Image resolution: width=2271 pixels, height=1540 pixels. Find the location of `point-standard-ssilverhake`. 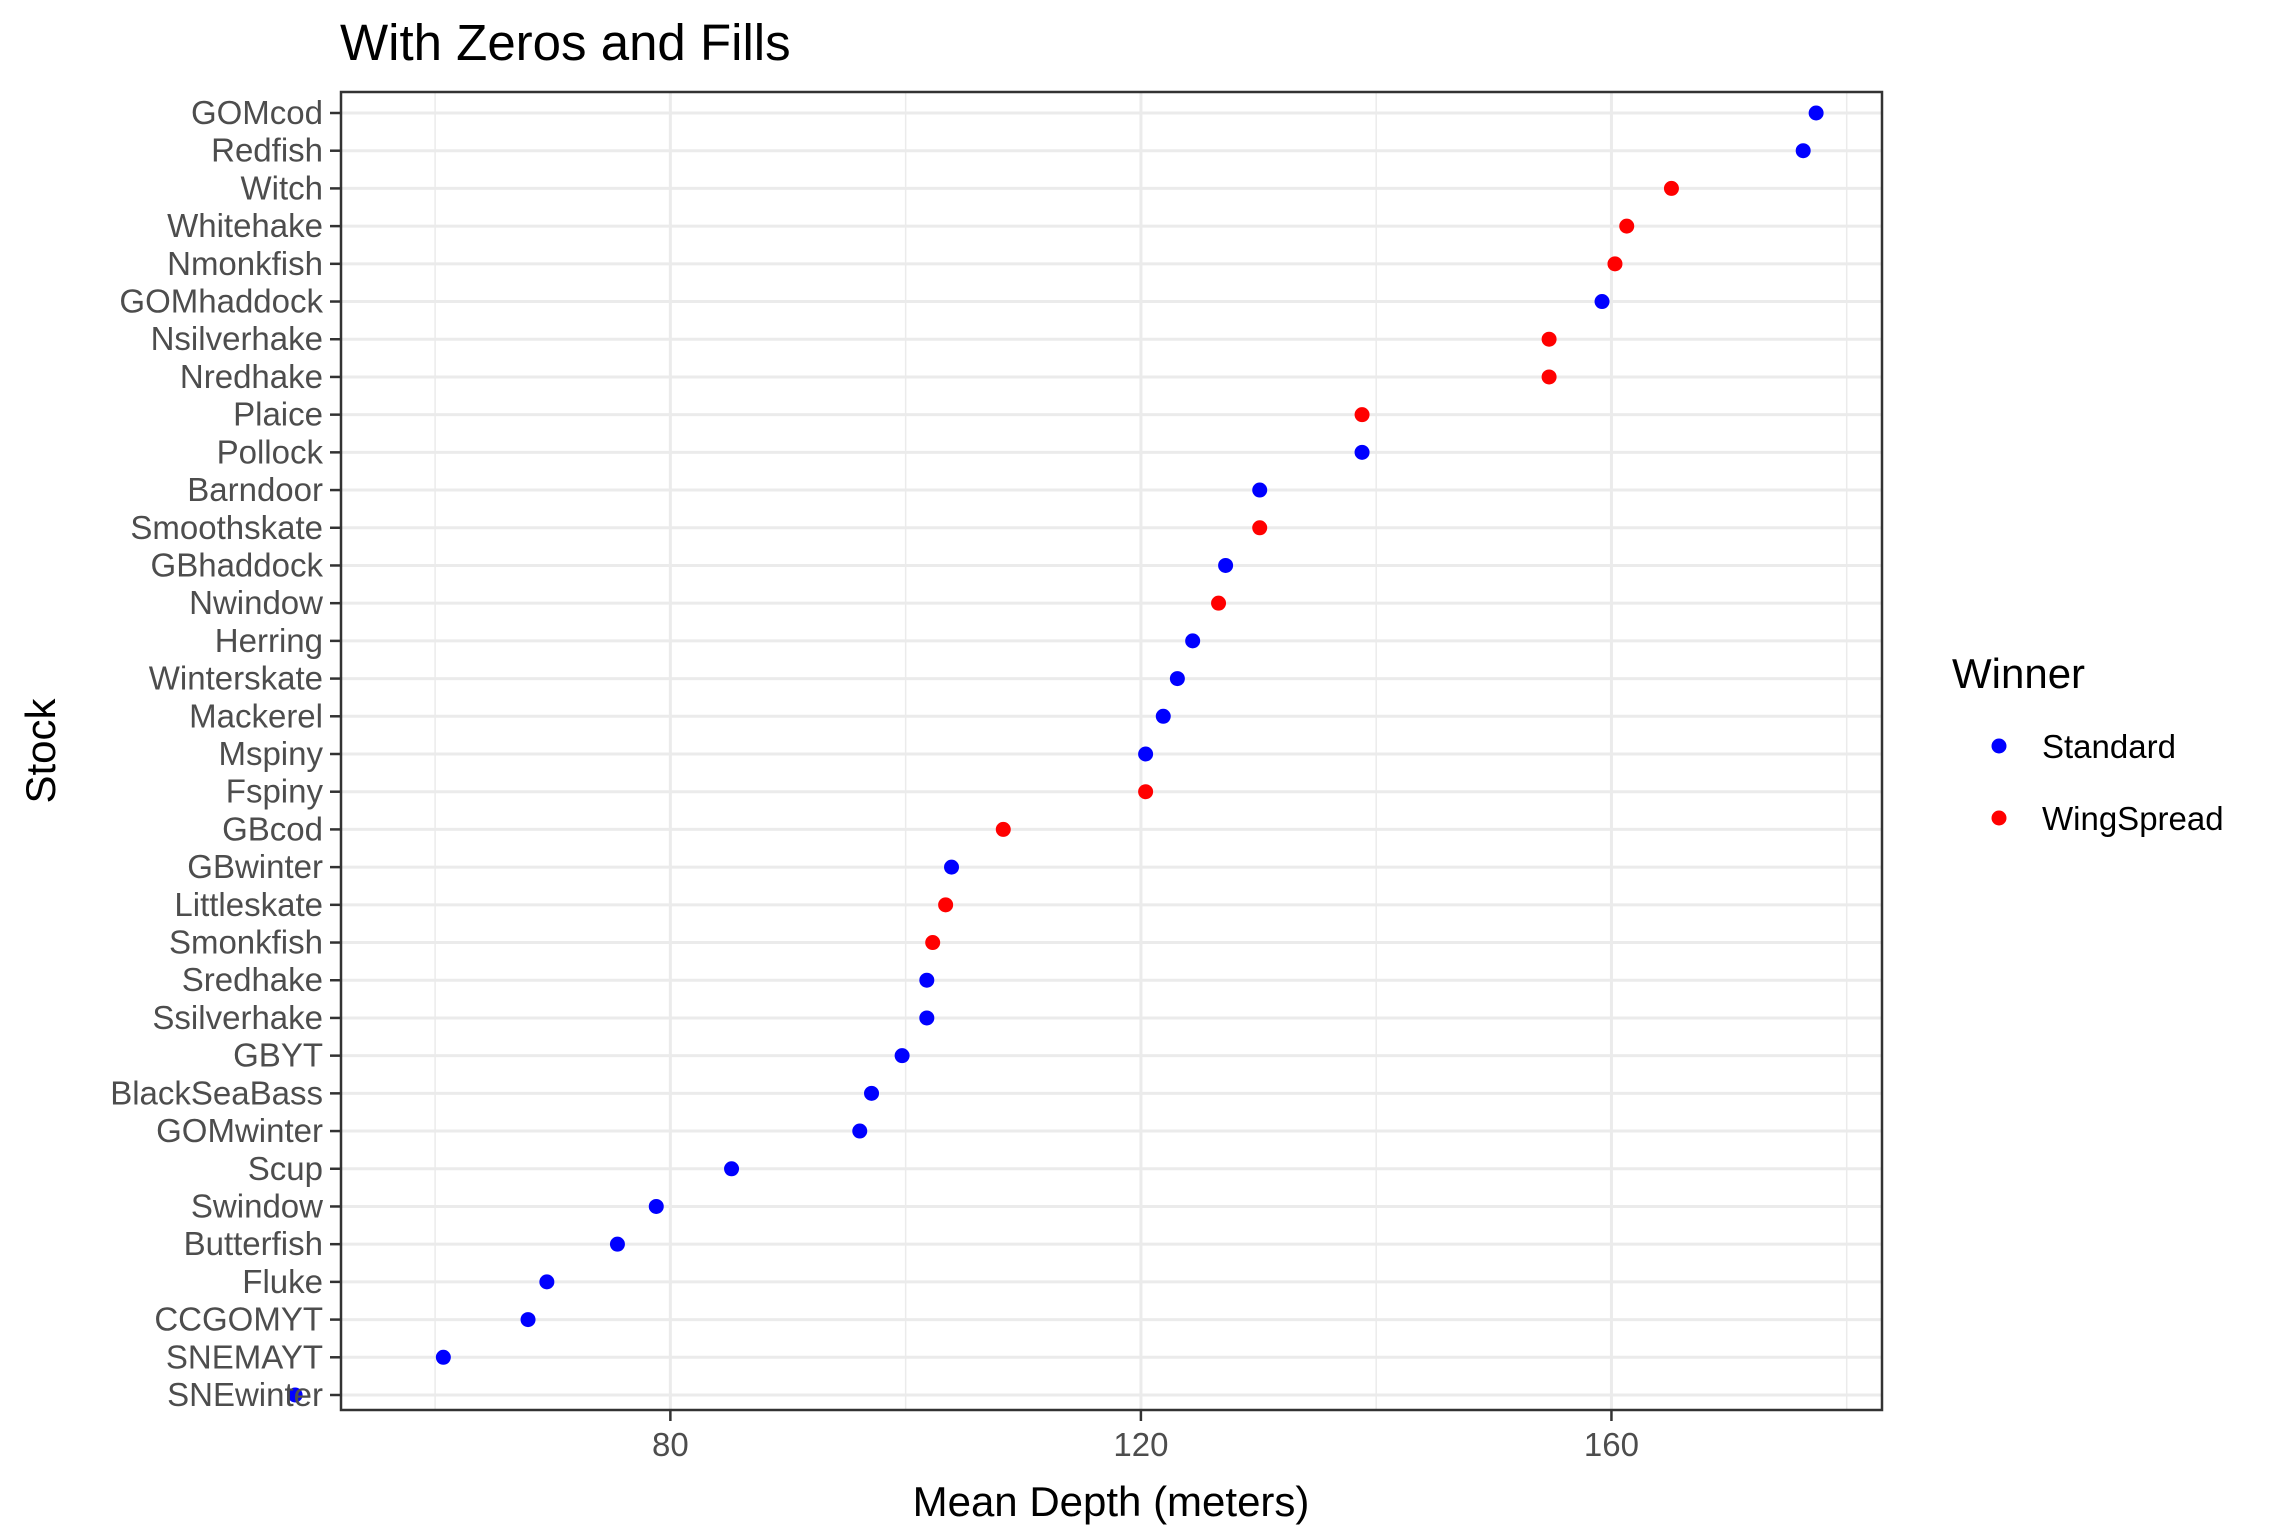

point-standard-ssilverhake is located at coordinates (927, 1018).